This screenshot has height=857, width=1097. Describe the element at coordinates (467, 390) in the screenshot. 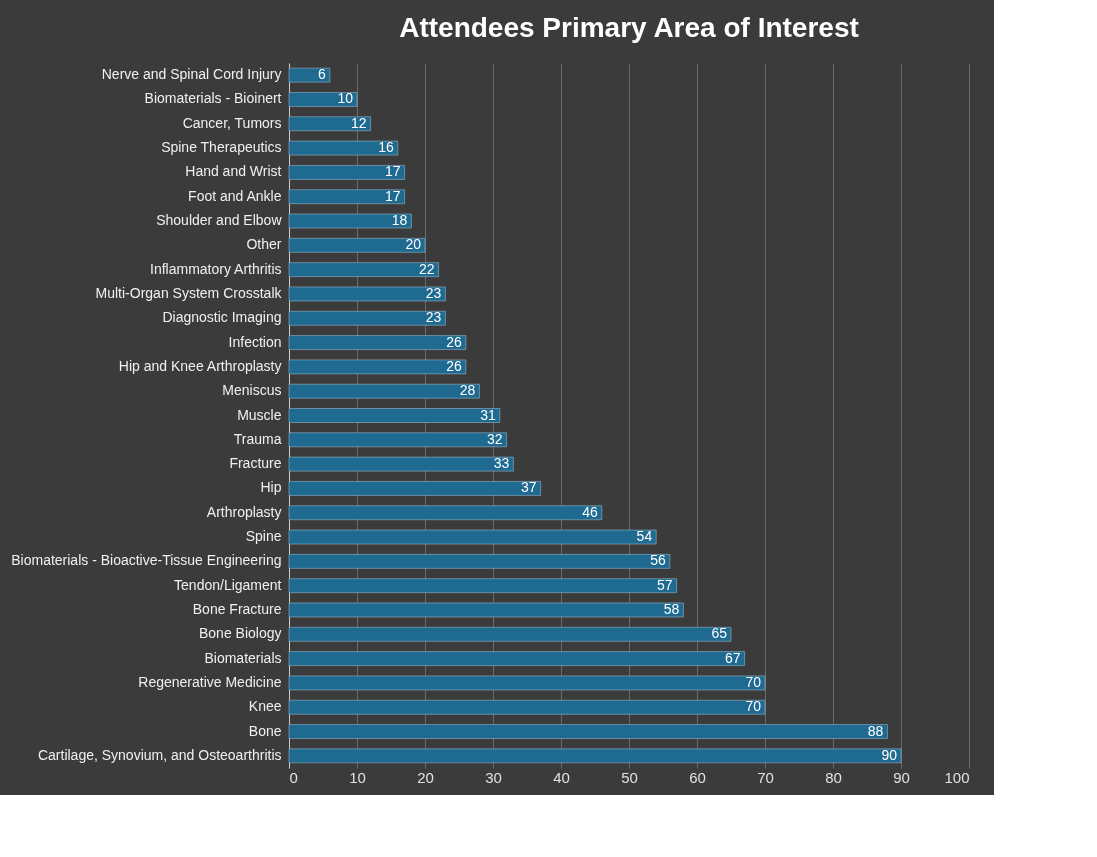

I see `data-label: 28` at that location.